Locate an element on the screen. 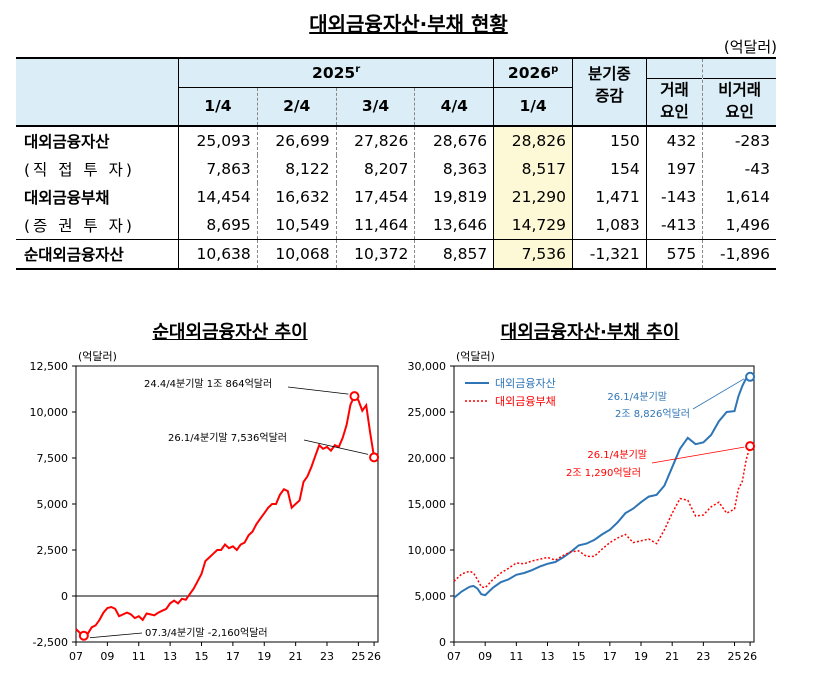 Image resolution: width=817 pixels, height=695 pixels. table-cell: 19,819 is located at coordinates (454, 196).